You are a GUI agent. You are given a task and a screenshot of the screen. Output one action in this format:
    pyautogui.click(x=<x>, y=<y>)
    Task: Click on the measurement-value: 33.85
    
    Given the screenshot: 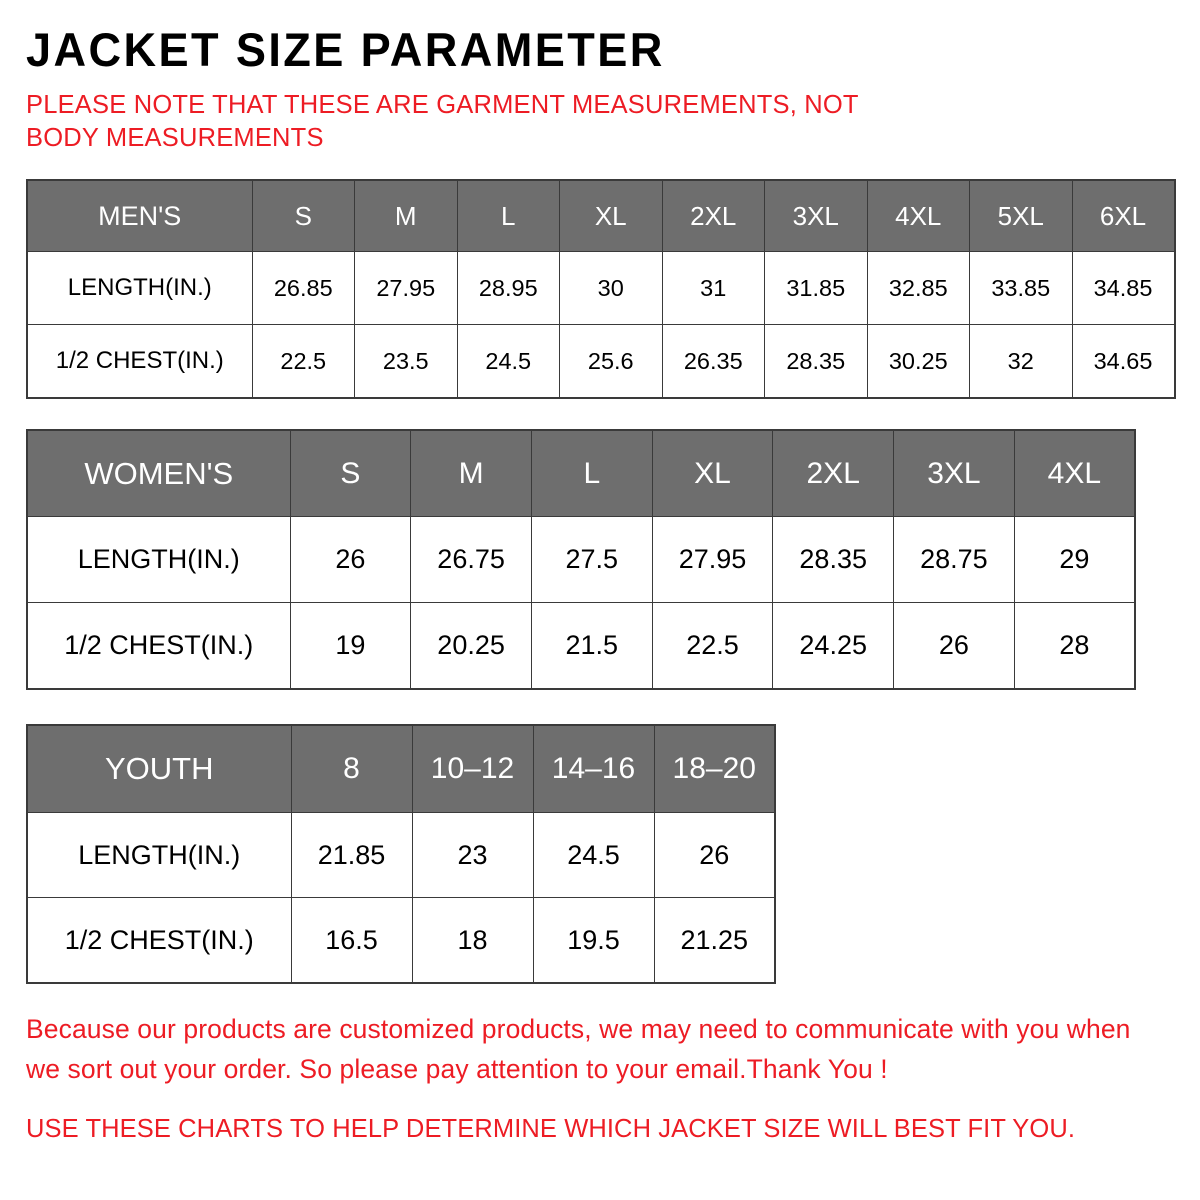 What is the action you would take?
    pyautogui.click(x=1021, y=288)
    